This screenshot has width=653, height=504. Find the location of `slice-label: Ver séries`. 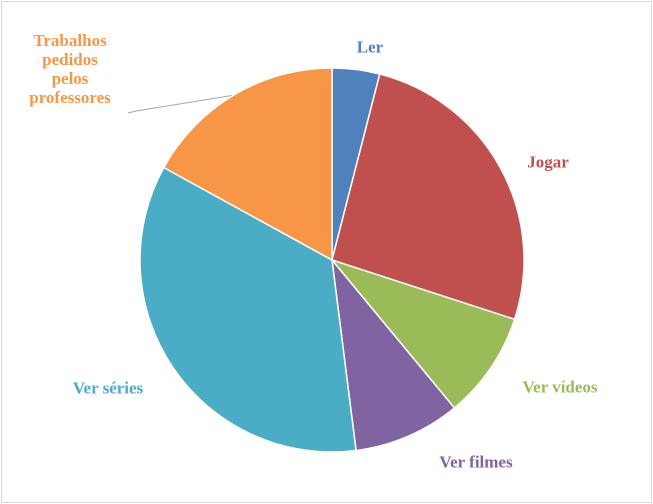

slice-label: Ver séries is located at coordinates (108, 388).